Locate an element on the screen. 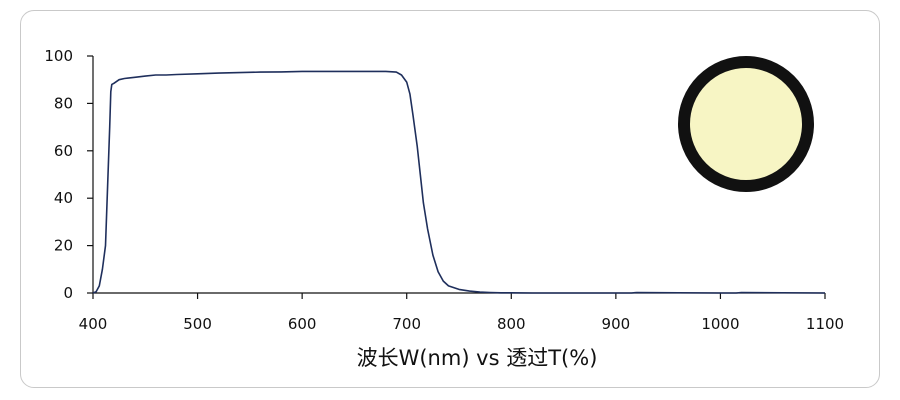  x-tick-label: 600 is located at coordinates (302, 324).